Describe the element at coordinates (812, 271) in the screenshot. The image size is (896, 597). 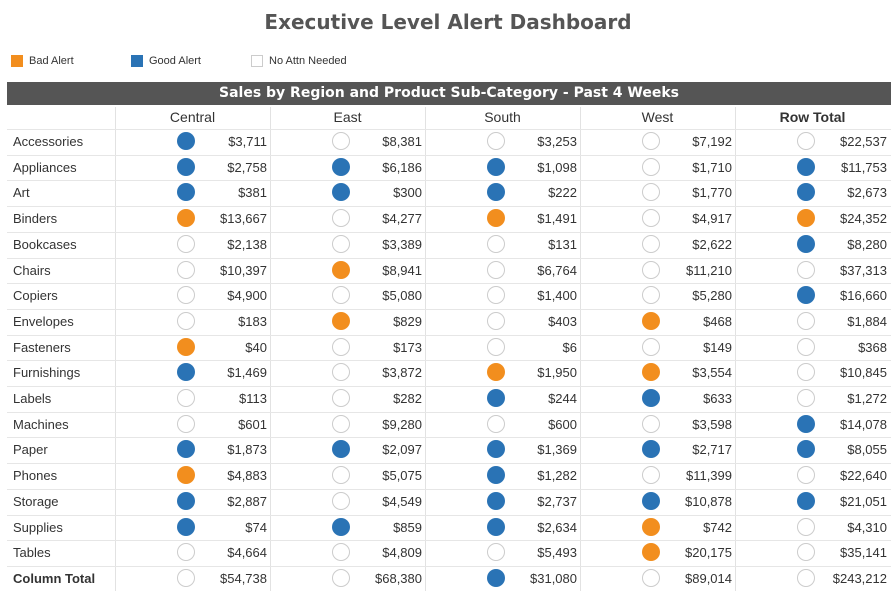
I see `table-cell: $37,313` at that location.